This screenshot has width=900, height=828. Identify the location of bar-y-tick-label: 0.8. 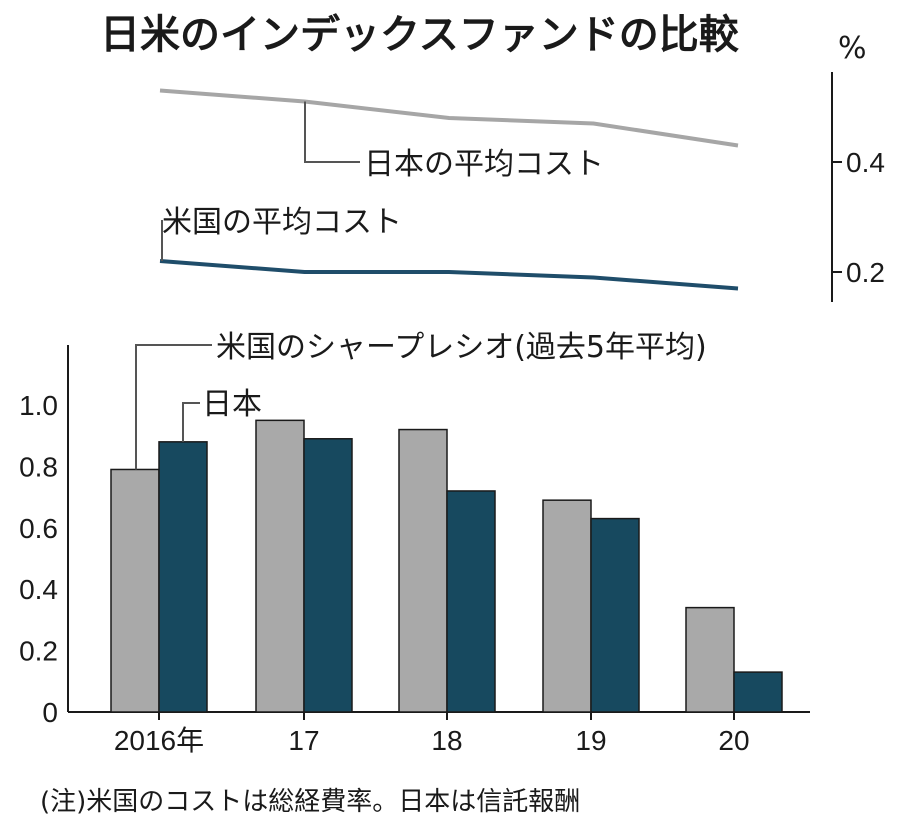
(38, 466).